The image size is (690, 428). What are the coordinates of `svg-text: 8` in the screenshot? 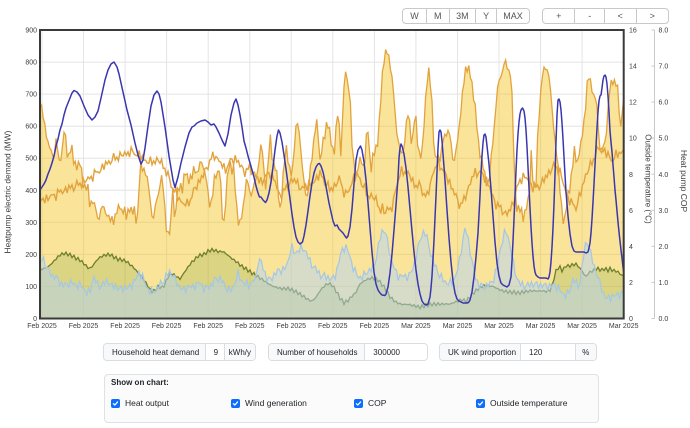 It's located at (631, 175).